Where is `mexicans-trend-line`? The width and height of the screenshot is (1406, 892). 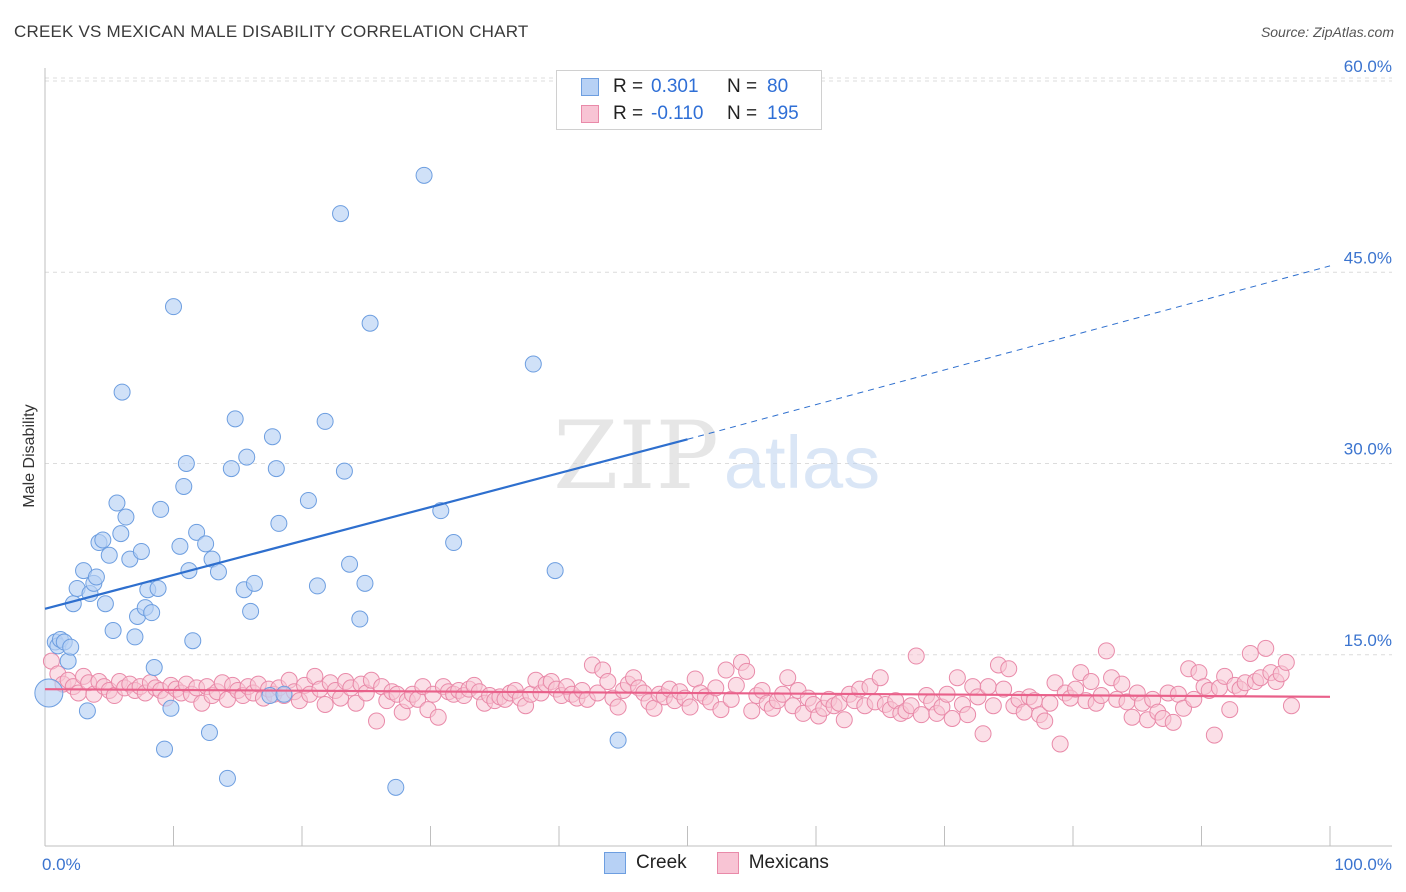
mexicans-trend-line is located at coordinates (687, 693).